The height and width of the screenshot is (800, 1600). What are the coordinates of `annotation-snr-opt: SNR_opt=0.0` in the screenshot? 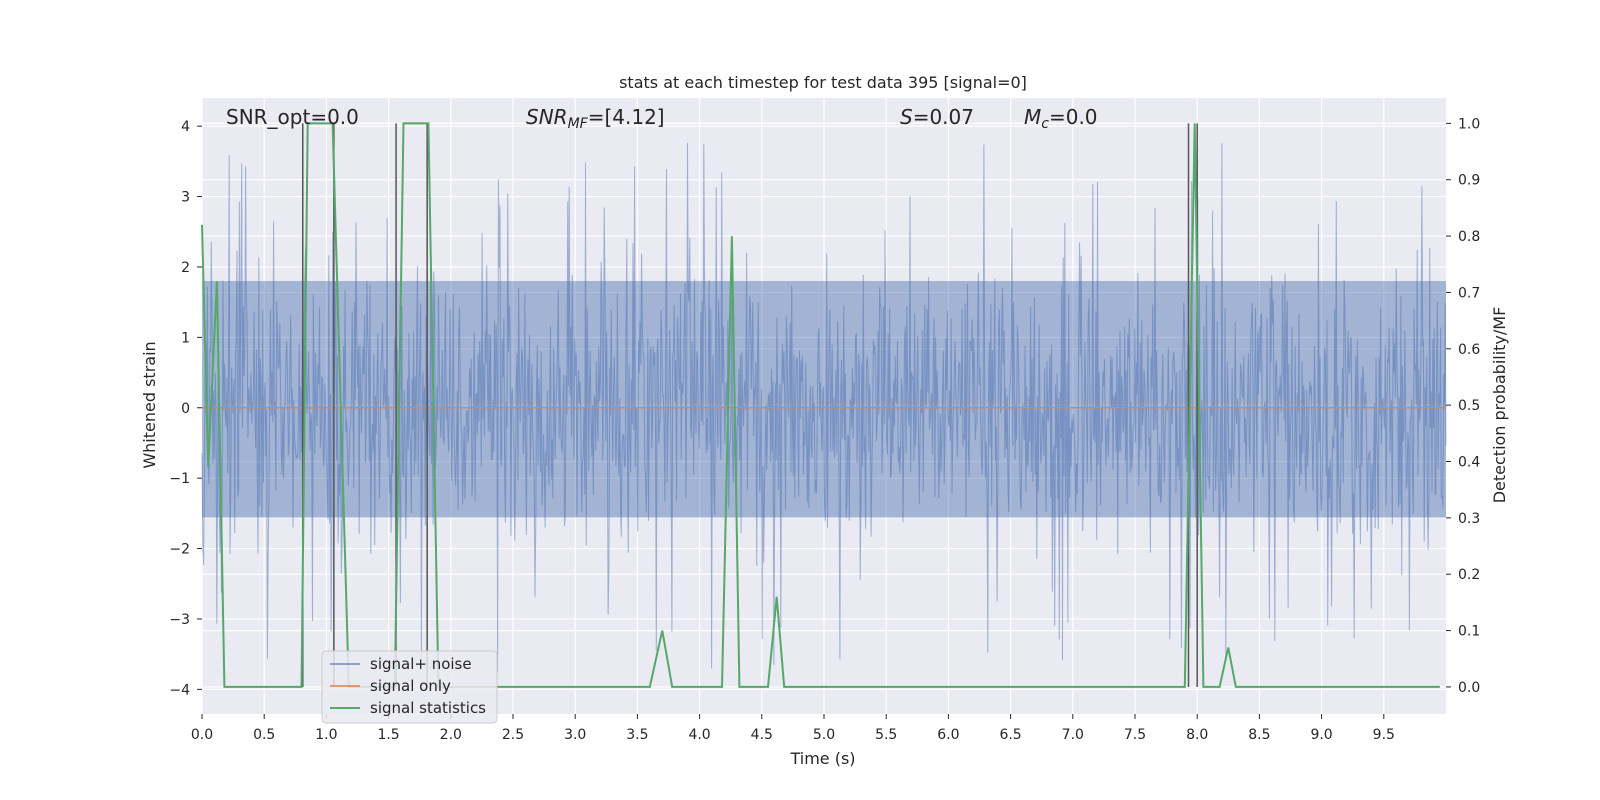 It's located at (292, 117).